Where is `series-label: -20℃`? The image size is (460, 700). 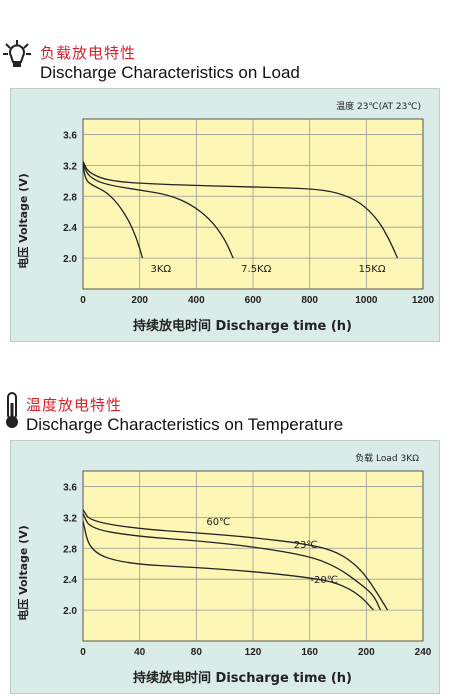 series-label: -20℃ is located at coordinates (324, 580).